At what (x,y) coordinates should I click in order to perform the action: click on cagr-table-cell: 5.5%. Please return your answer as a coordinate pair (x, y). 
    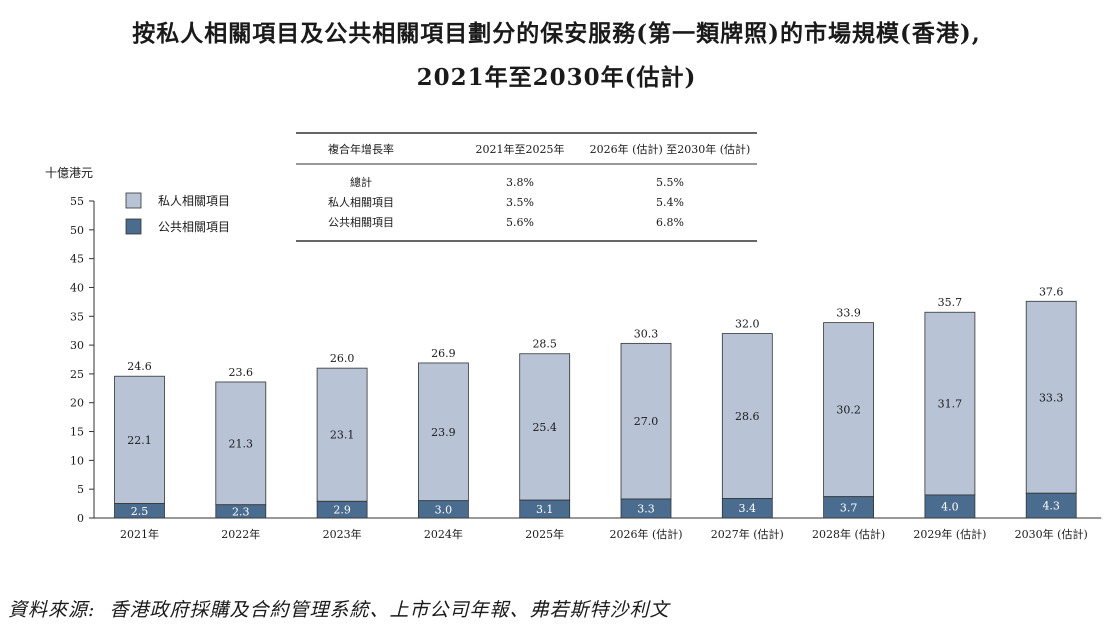
    Looking at the image, I should click on (670, 182).